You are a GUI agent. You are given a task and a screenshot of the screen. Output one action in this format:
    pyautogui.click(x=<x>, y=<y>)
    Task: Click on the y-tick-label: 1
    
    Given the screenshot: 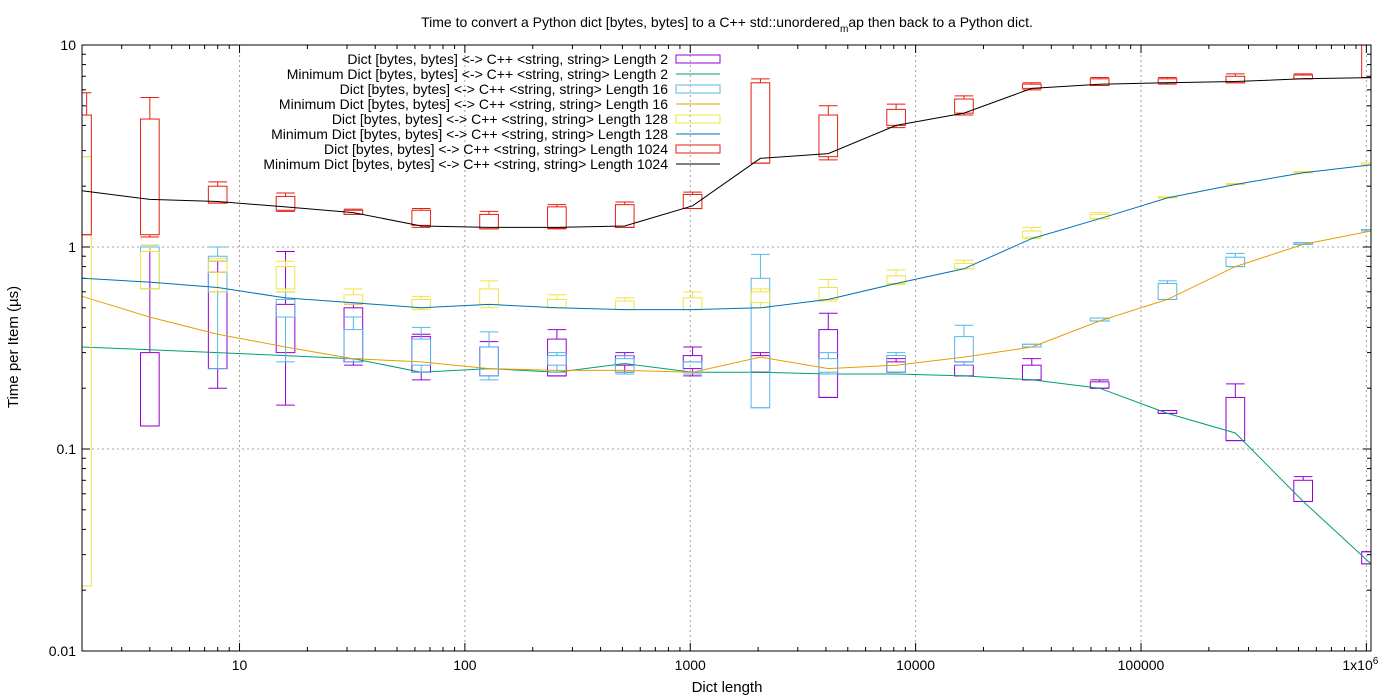 What is the action you would take?
    pyautogui.click(x=72, y=247)
    